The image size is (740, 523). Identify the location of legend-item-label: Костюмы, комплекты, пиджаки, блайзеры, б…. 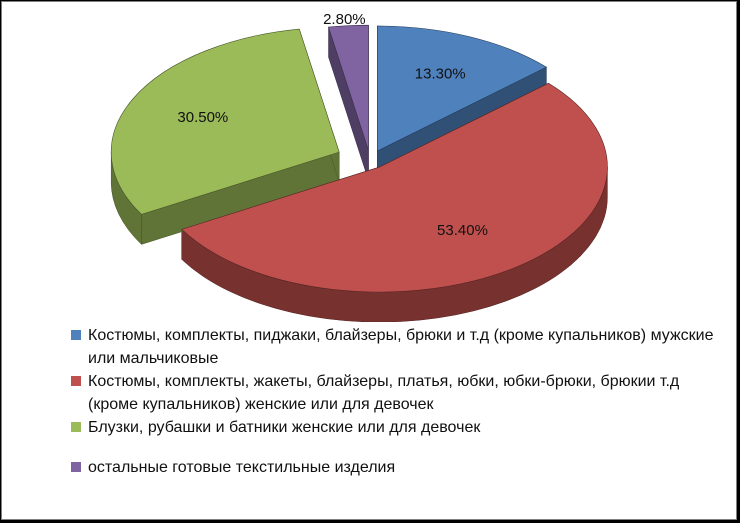
(401, 347).